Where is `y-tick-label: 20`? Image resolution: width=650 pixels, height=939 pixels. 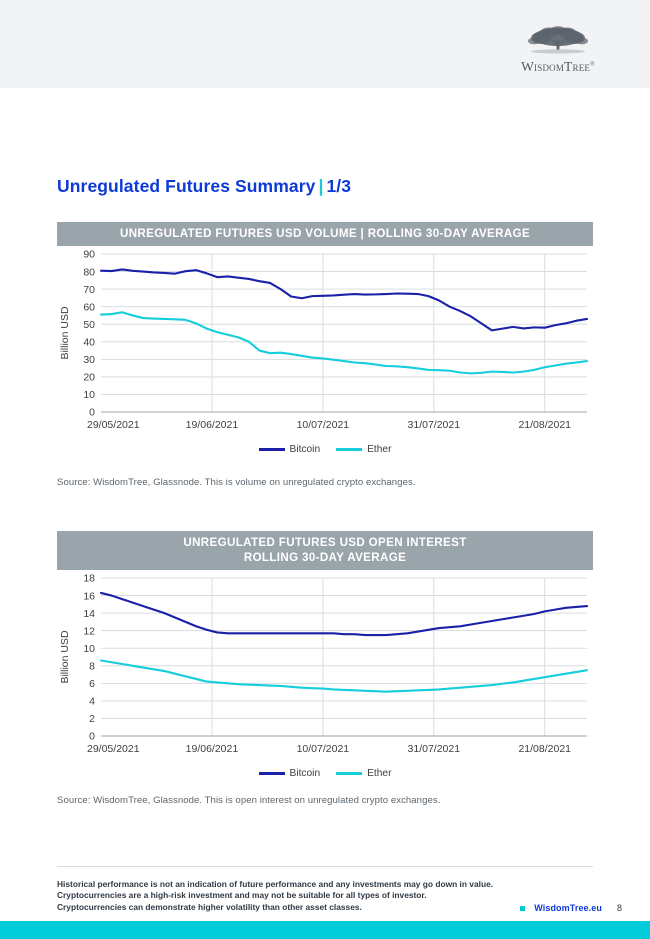 y-tick-label: 20 is located at coordinates (89, 378).